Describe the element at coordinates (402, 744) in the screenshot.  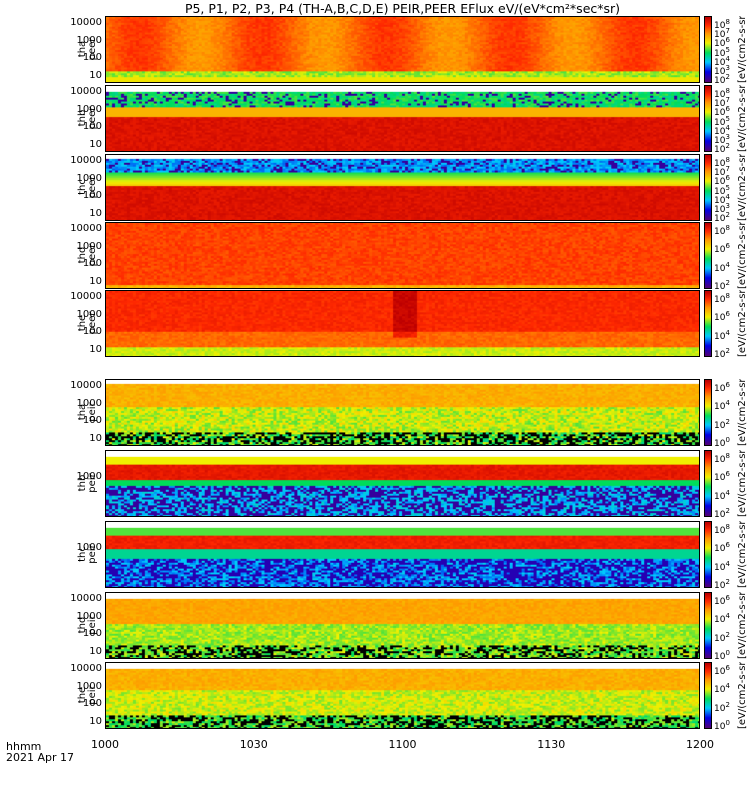
I see `xtick-label: 1100` at that location.